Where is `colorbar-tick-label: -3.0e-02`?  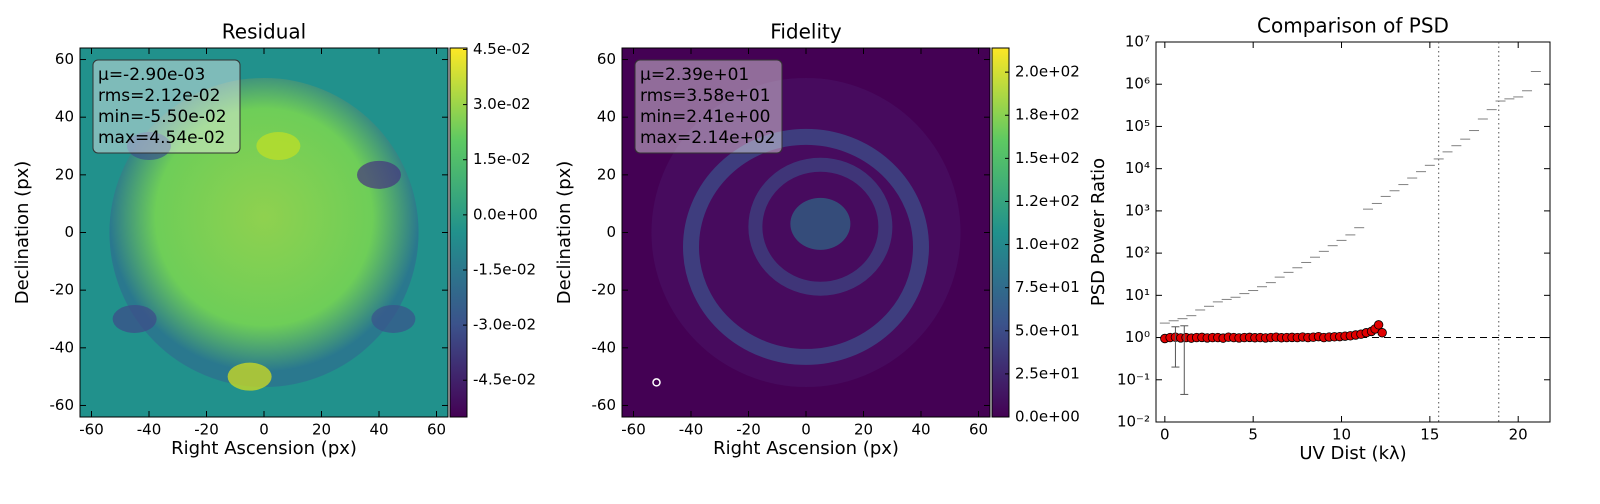 colorbar-tick-label: -3.0e-02 is located at coordinates (504, 325).